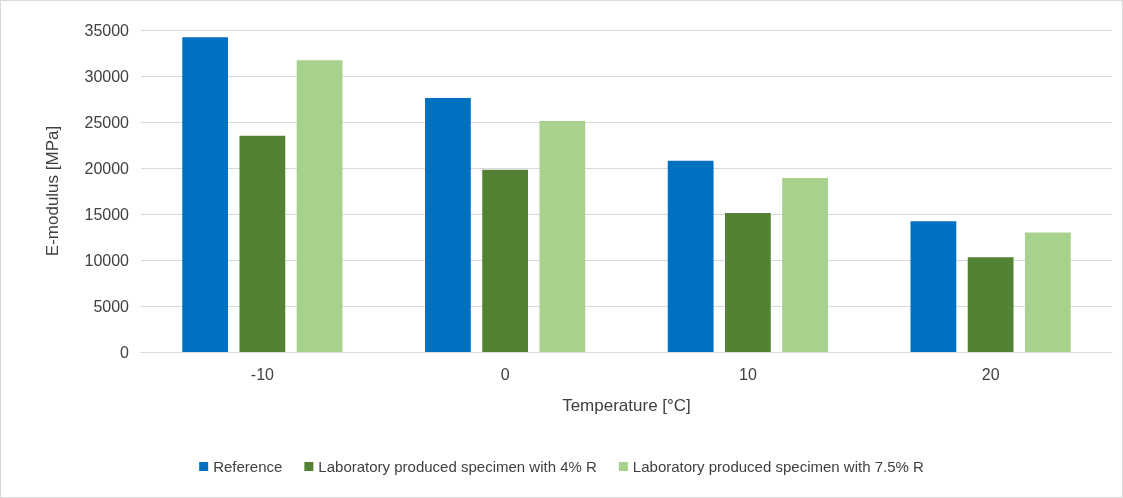 This screenshot has height=498, width=1123. What do you see at coordinates (107, 214) in the screenshot?
I see `y-tick-label: 15000` at bounding box center [107, 214].